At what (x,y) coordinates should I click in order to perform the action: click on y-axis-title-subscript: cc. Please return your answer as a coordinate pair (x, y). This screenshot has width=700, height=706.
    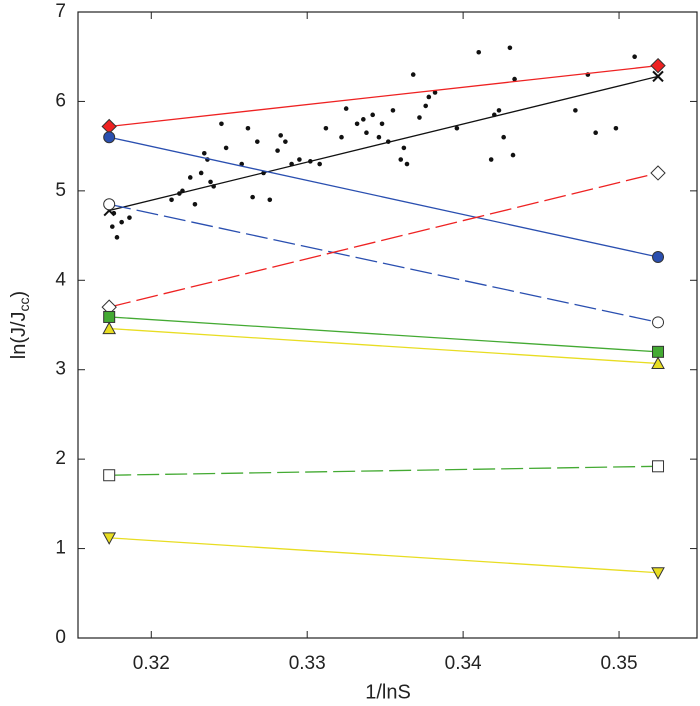
    Looking at the image, I should click on (24, 304).